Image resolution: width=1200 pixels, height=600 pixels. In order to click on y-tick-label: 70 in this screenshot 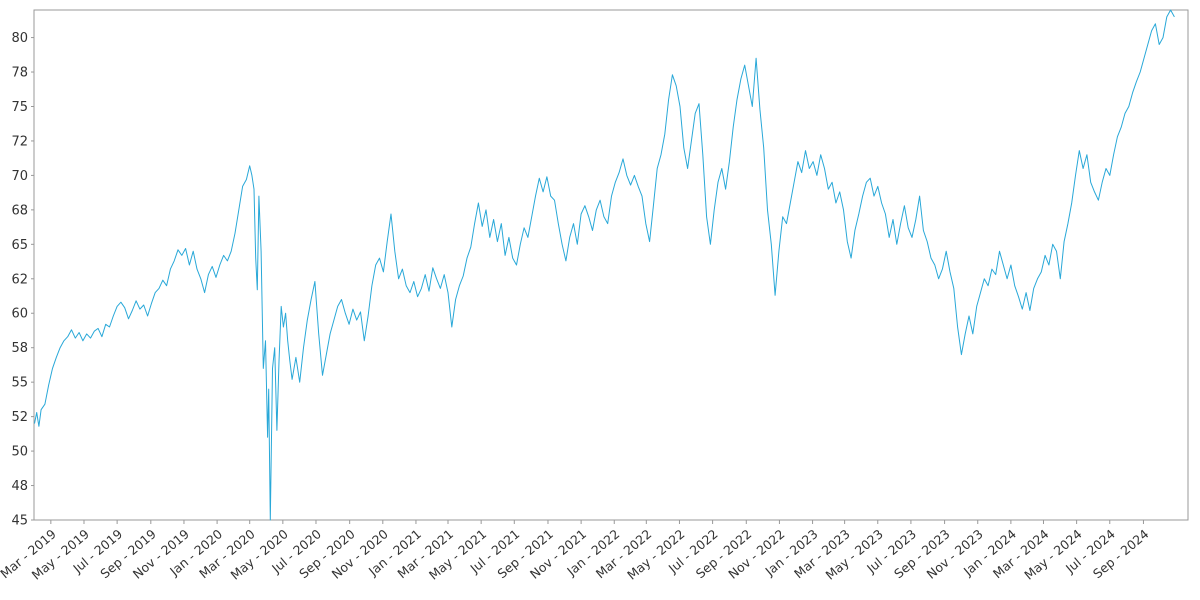, I will do `click(19, 176)`.